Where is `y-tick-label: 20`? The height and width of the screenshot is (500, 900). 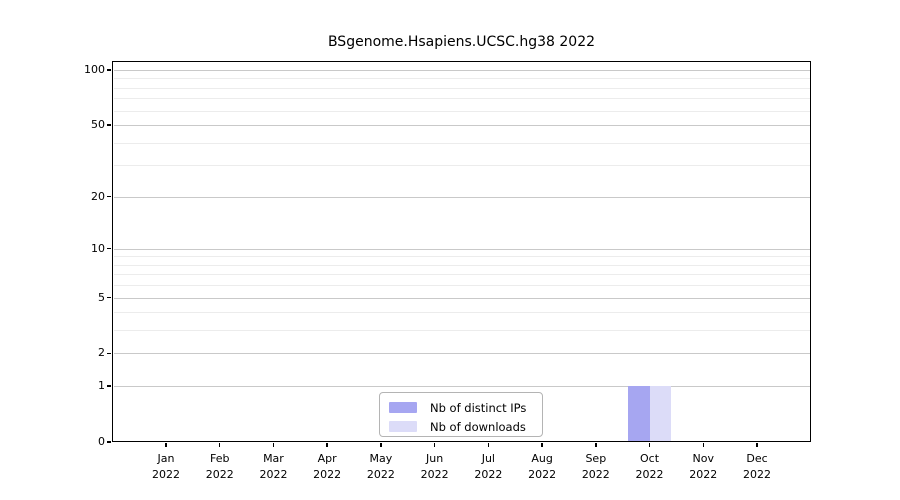 y-tick-label: 20 is located at coordinates (98, 196).